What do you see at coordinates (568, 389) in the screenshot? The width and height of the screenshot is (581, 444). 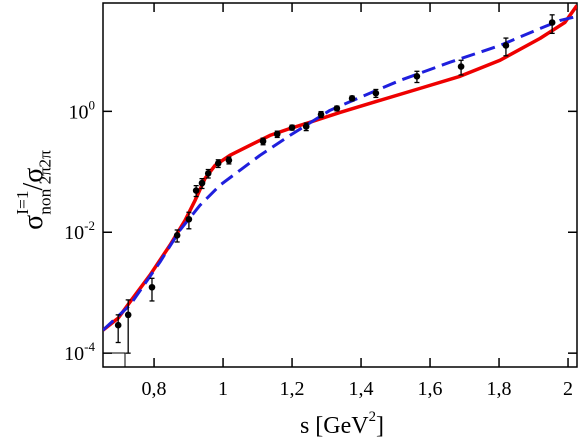 I see `x-tick-label: 2` at bounding box center [568, 389].